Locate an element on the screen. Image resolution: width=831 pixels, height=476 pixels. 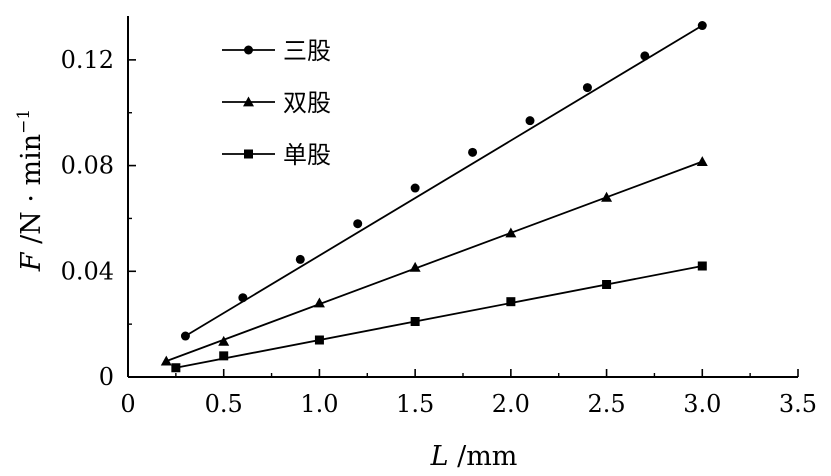
fit-line is located at coordinates (439, 317).